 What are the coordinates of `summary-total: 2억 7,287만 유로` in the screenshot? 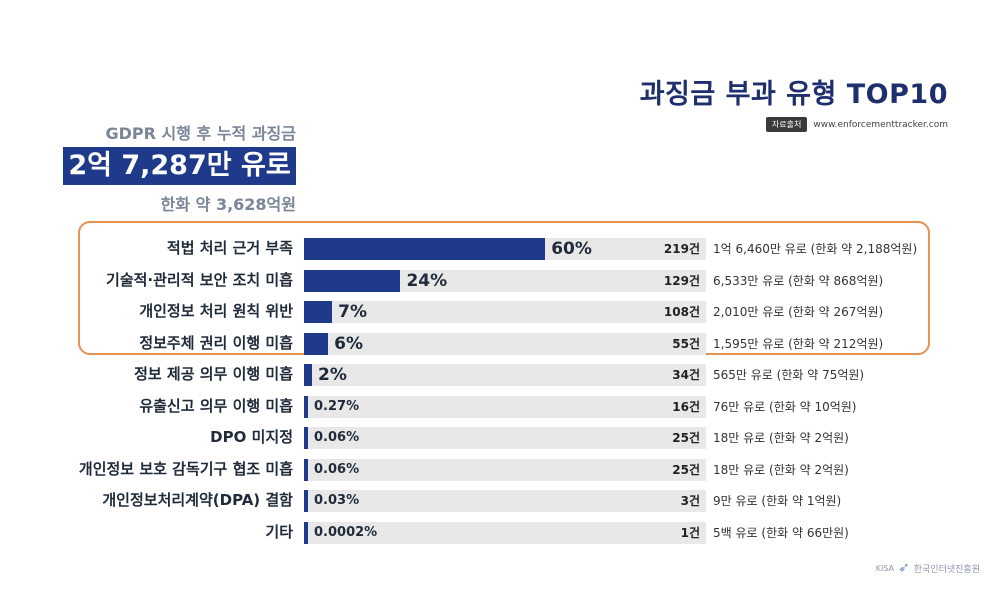 It's located at (179, 166).